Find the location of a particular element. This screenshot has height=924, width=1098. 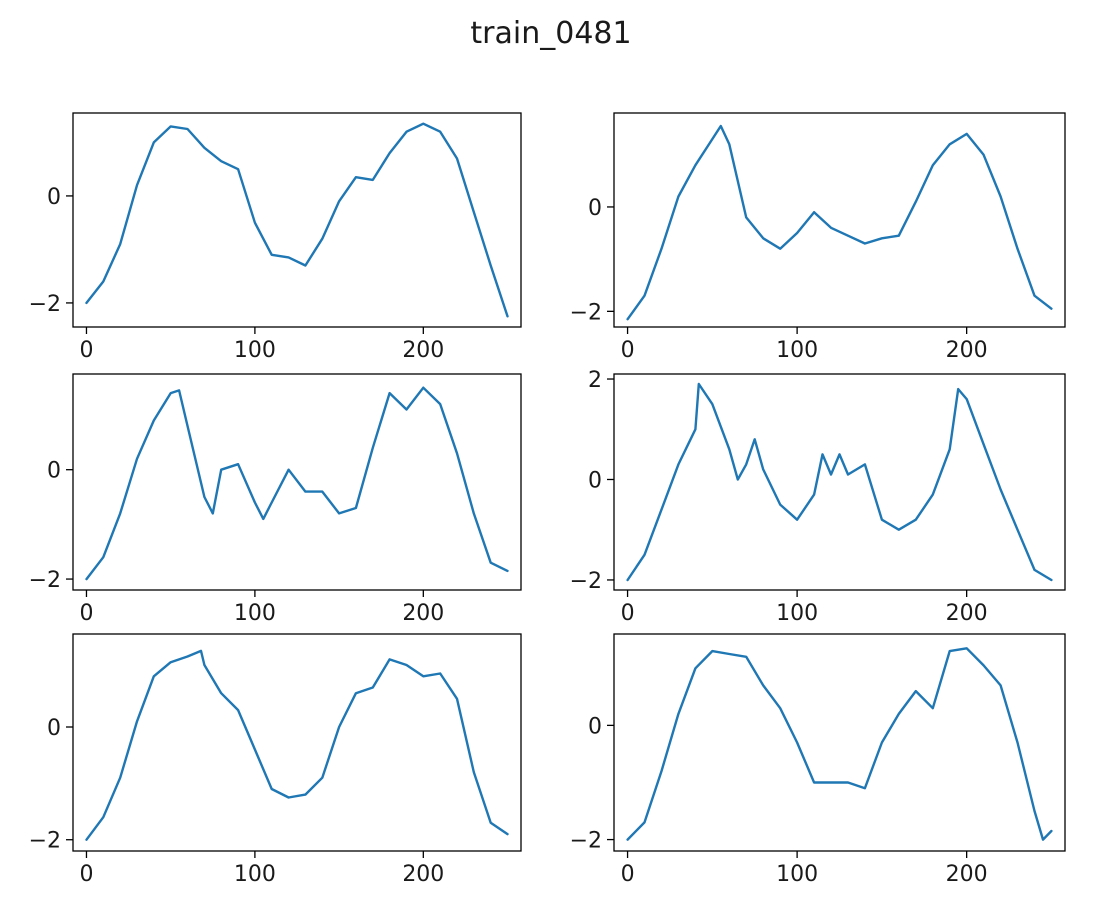

subplot-middle-left: 0 100 200 −2 0 is located at coordinates (275, 499).